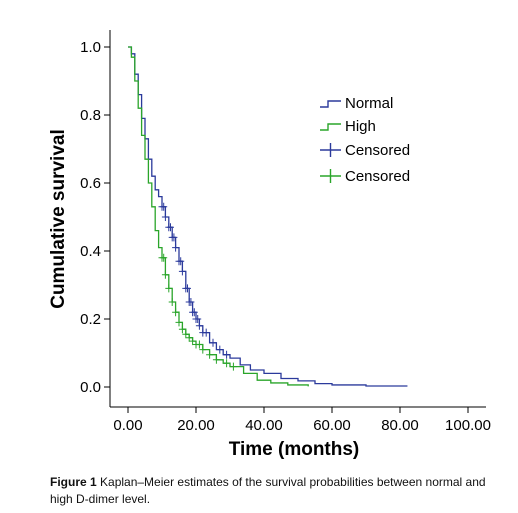  I want to click on x-axis-title: Time (months), so click(294, 449).